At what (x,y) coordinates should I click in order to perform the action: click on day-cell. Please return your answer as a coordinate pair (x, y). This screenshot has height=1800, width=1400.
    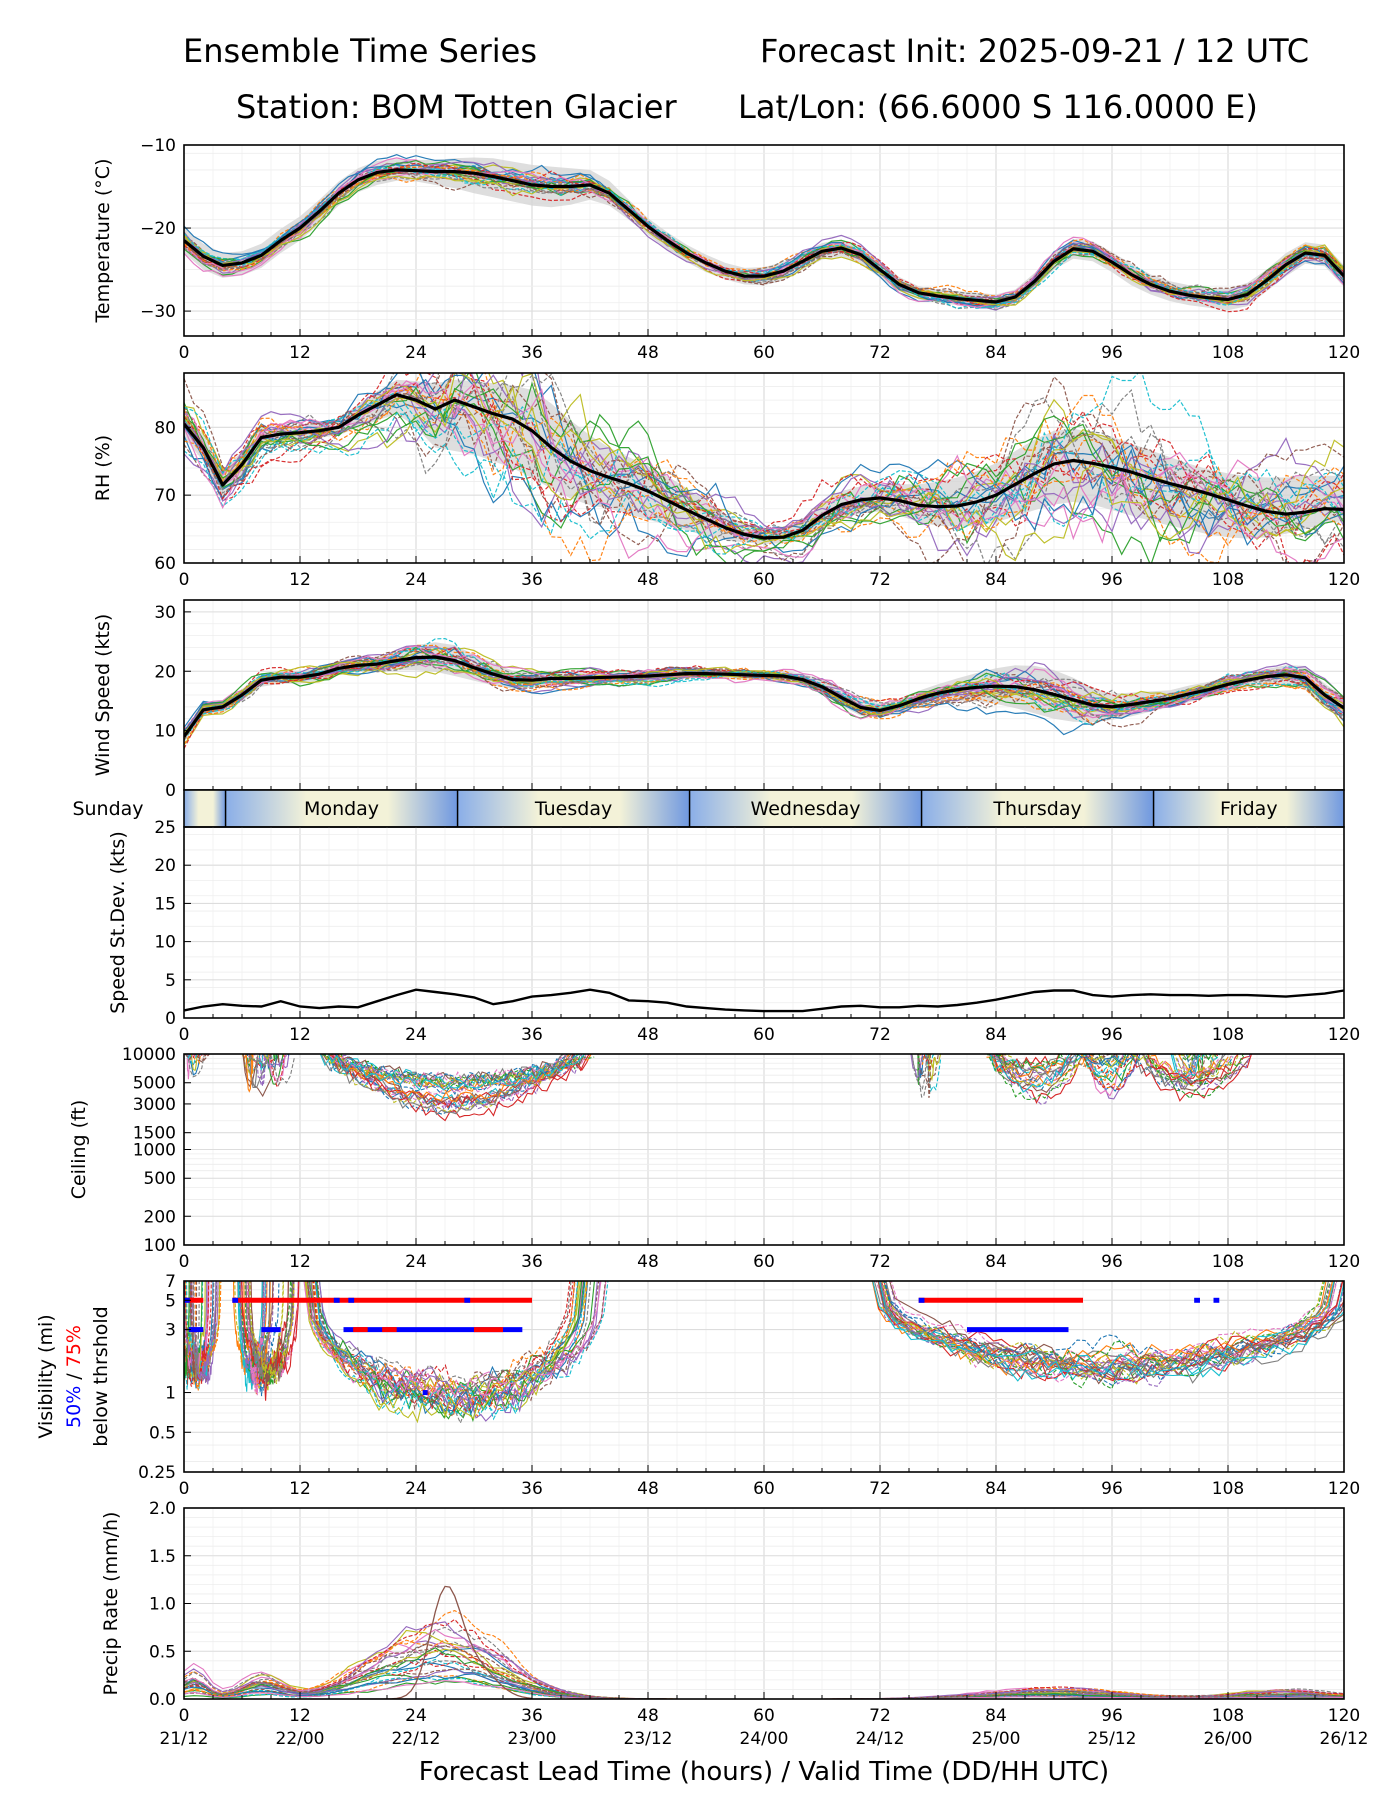
    Looking at the image, I should click on (573, 808).